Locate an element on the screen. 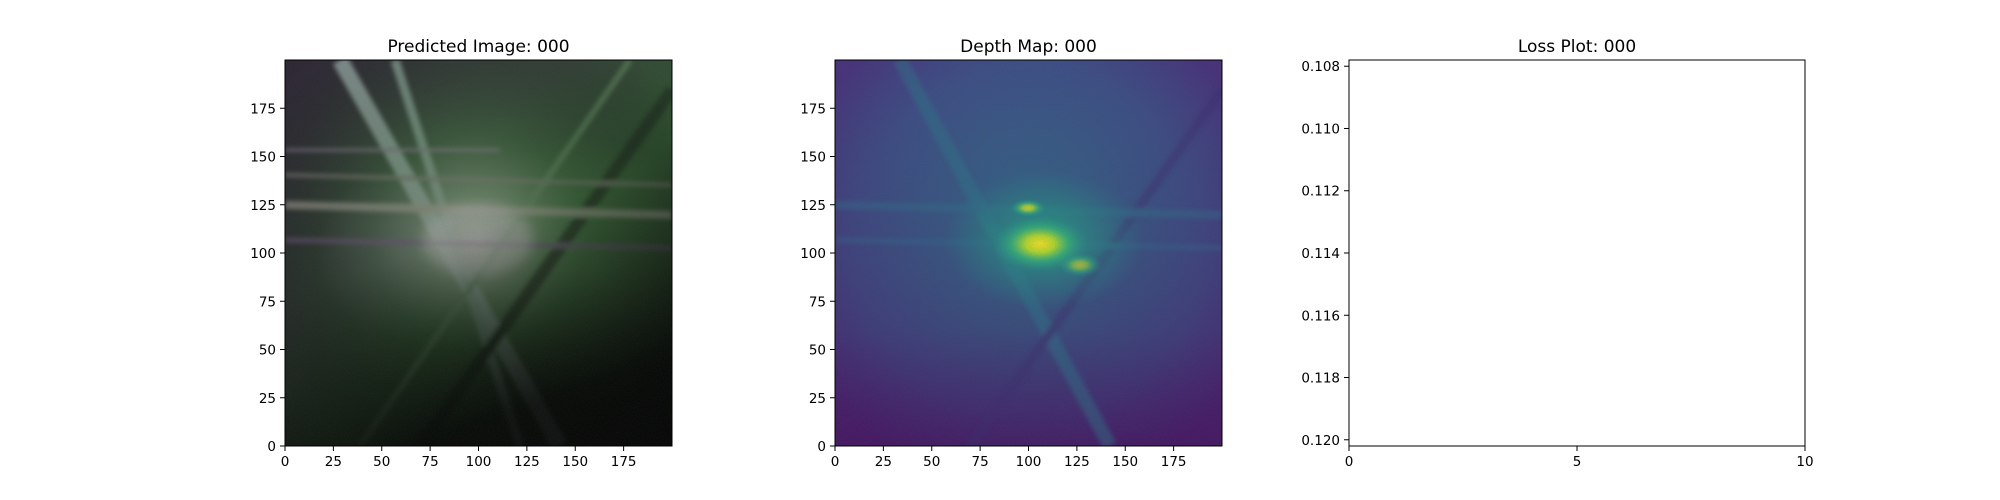 The height and width of the screenshot is (500, 2000). panel-title-depth-map: Depth Map: 000 is located at coordinates (1028, 47).